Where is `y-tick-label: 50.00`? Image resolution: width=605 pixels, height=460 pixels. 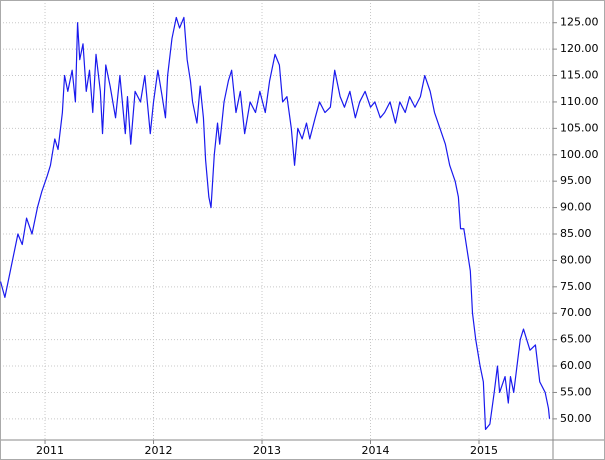 y-tick-label: 50.00 is located at coordinates (576, 418).